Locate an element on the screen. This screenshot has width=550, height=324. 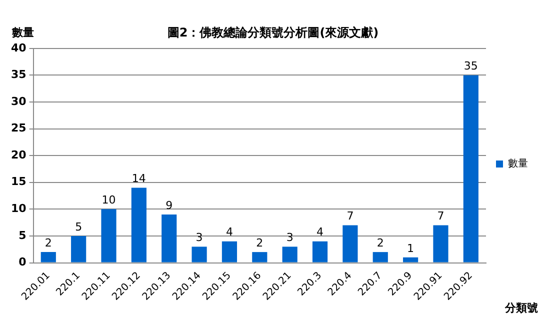
y-tick-label: 10 is located at coordinates (18, 209).